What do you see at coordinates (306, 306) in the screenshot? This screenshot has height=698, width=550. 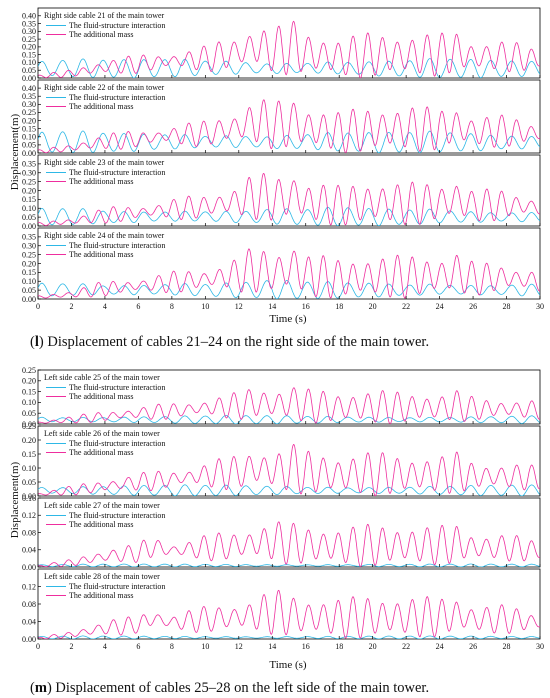 I see `x-tick-label: 16` at bounding box center [306, 306].